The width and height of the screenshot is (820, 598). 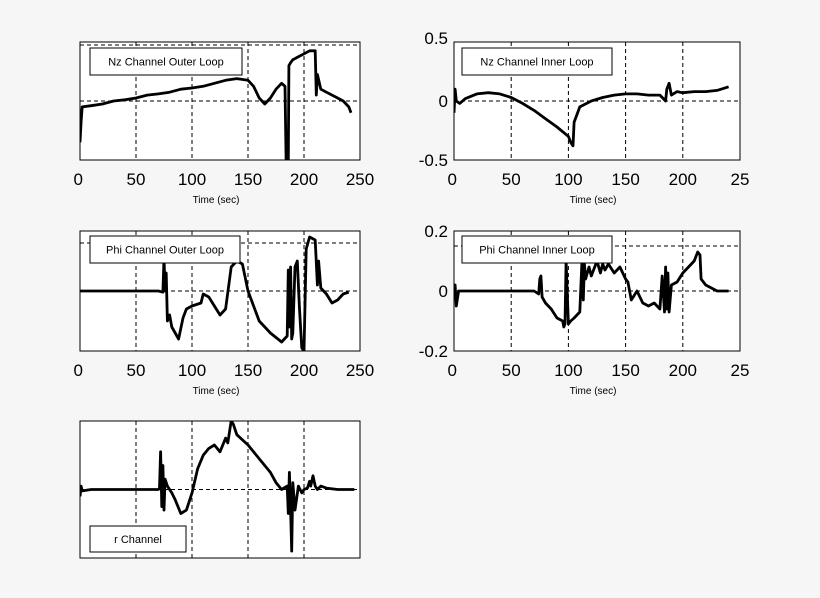 I want to click on y-tick-label: 0.5, so click(x=436, y=38).